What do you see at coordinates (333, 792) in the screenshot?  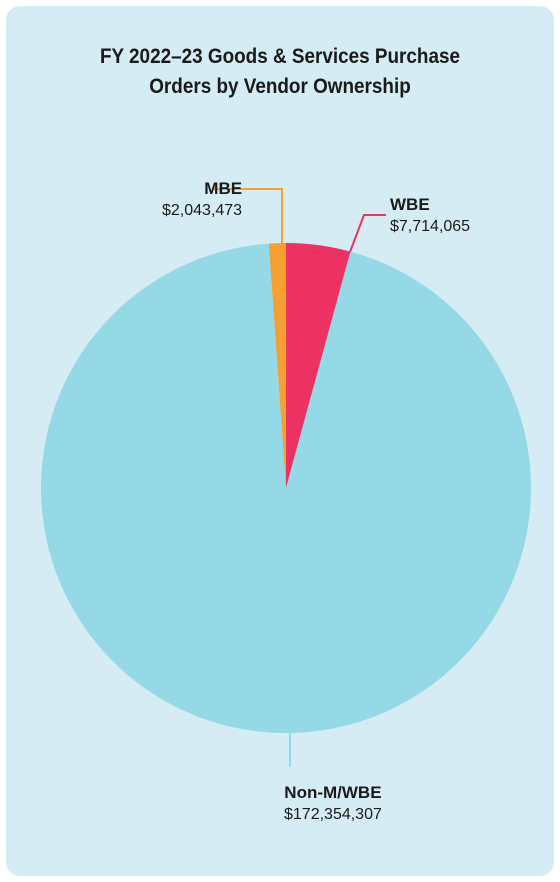 I see `label-non-mwbe-name: Non-M/WBE` at bounding box center [333, 792].